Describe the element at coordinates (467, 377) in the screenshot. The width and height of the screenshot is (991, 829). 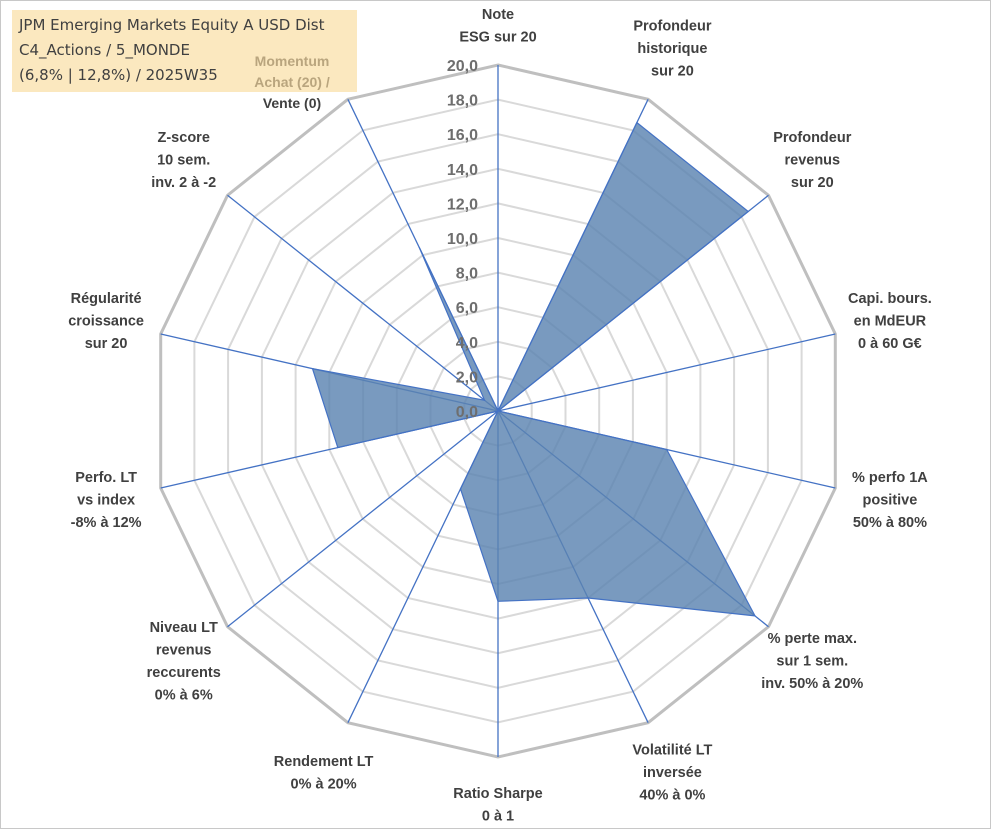
I see `tick-label: 2,0` at that location.